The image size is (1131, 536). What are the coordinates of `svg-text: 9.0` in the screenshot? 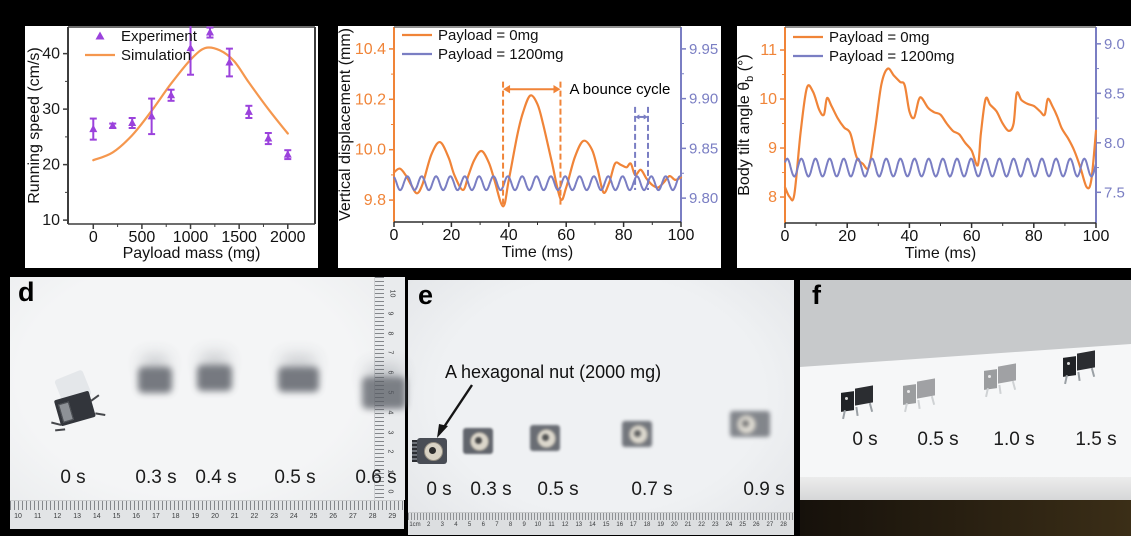 It's located at (1114, 44).